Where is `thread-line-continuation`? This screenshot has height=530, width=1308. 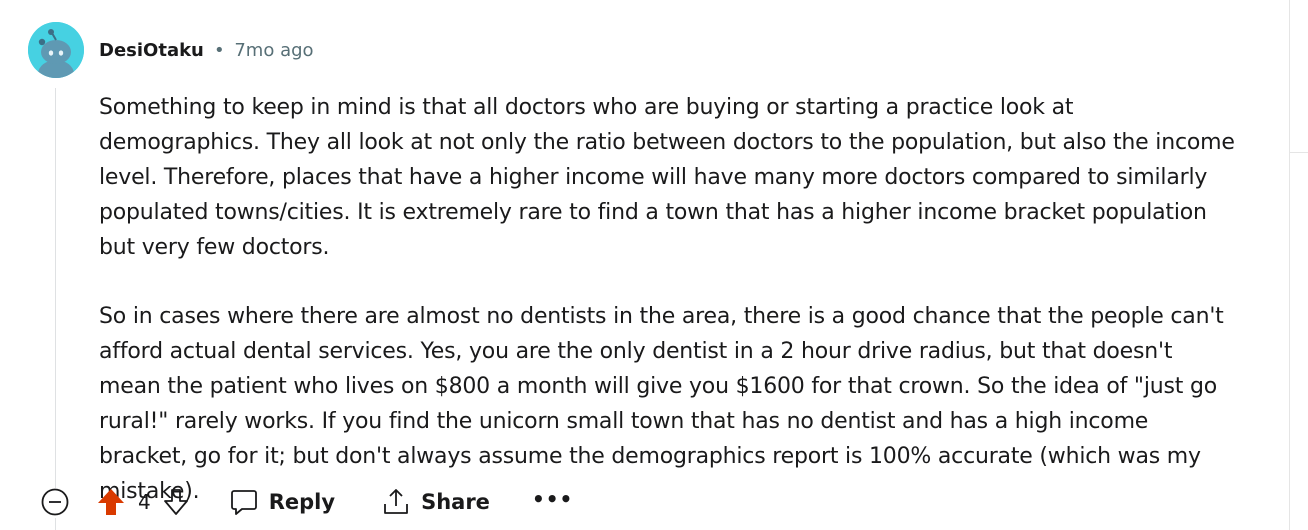 thread-line-continuation is located at coordinates (55, 524).